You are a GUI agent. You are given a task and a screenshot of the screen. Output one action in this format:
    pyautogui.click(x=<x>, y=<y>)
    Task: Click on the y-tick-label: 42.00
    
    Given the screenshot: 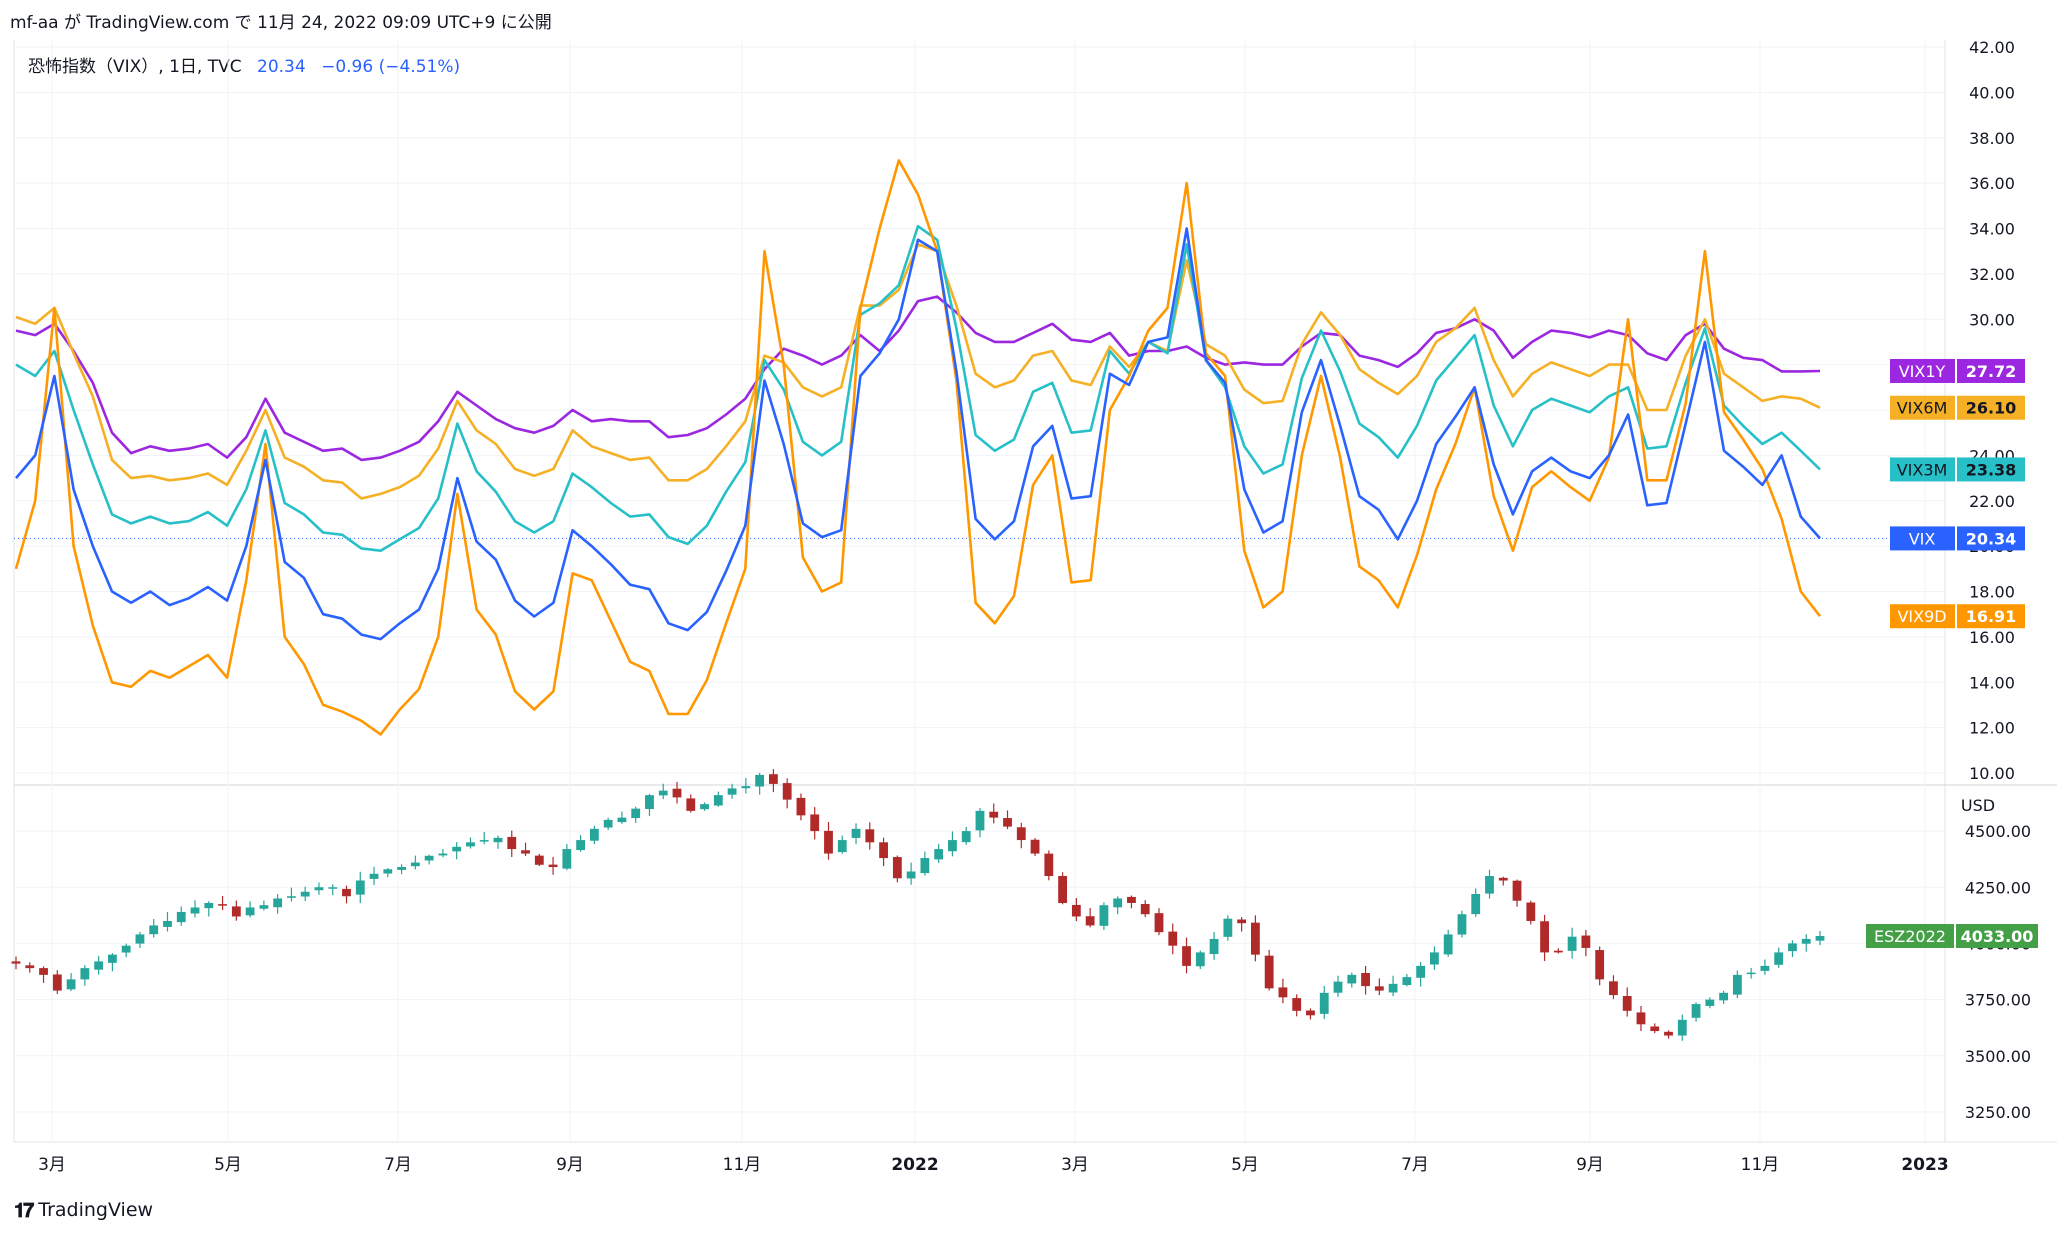 What is the action you would take?
    pyautogui.click(x=1992, y=47)
    